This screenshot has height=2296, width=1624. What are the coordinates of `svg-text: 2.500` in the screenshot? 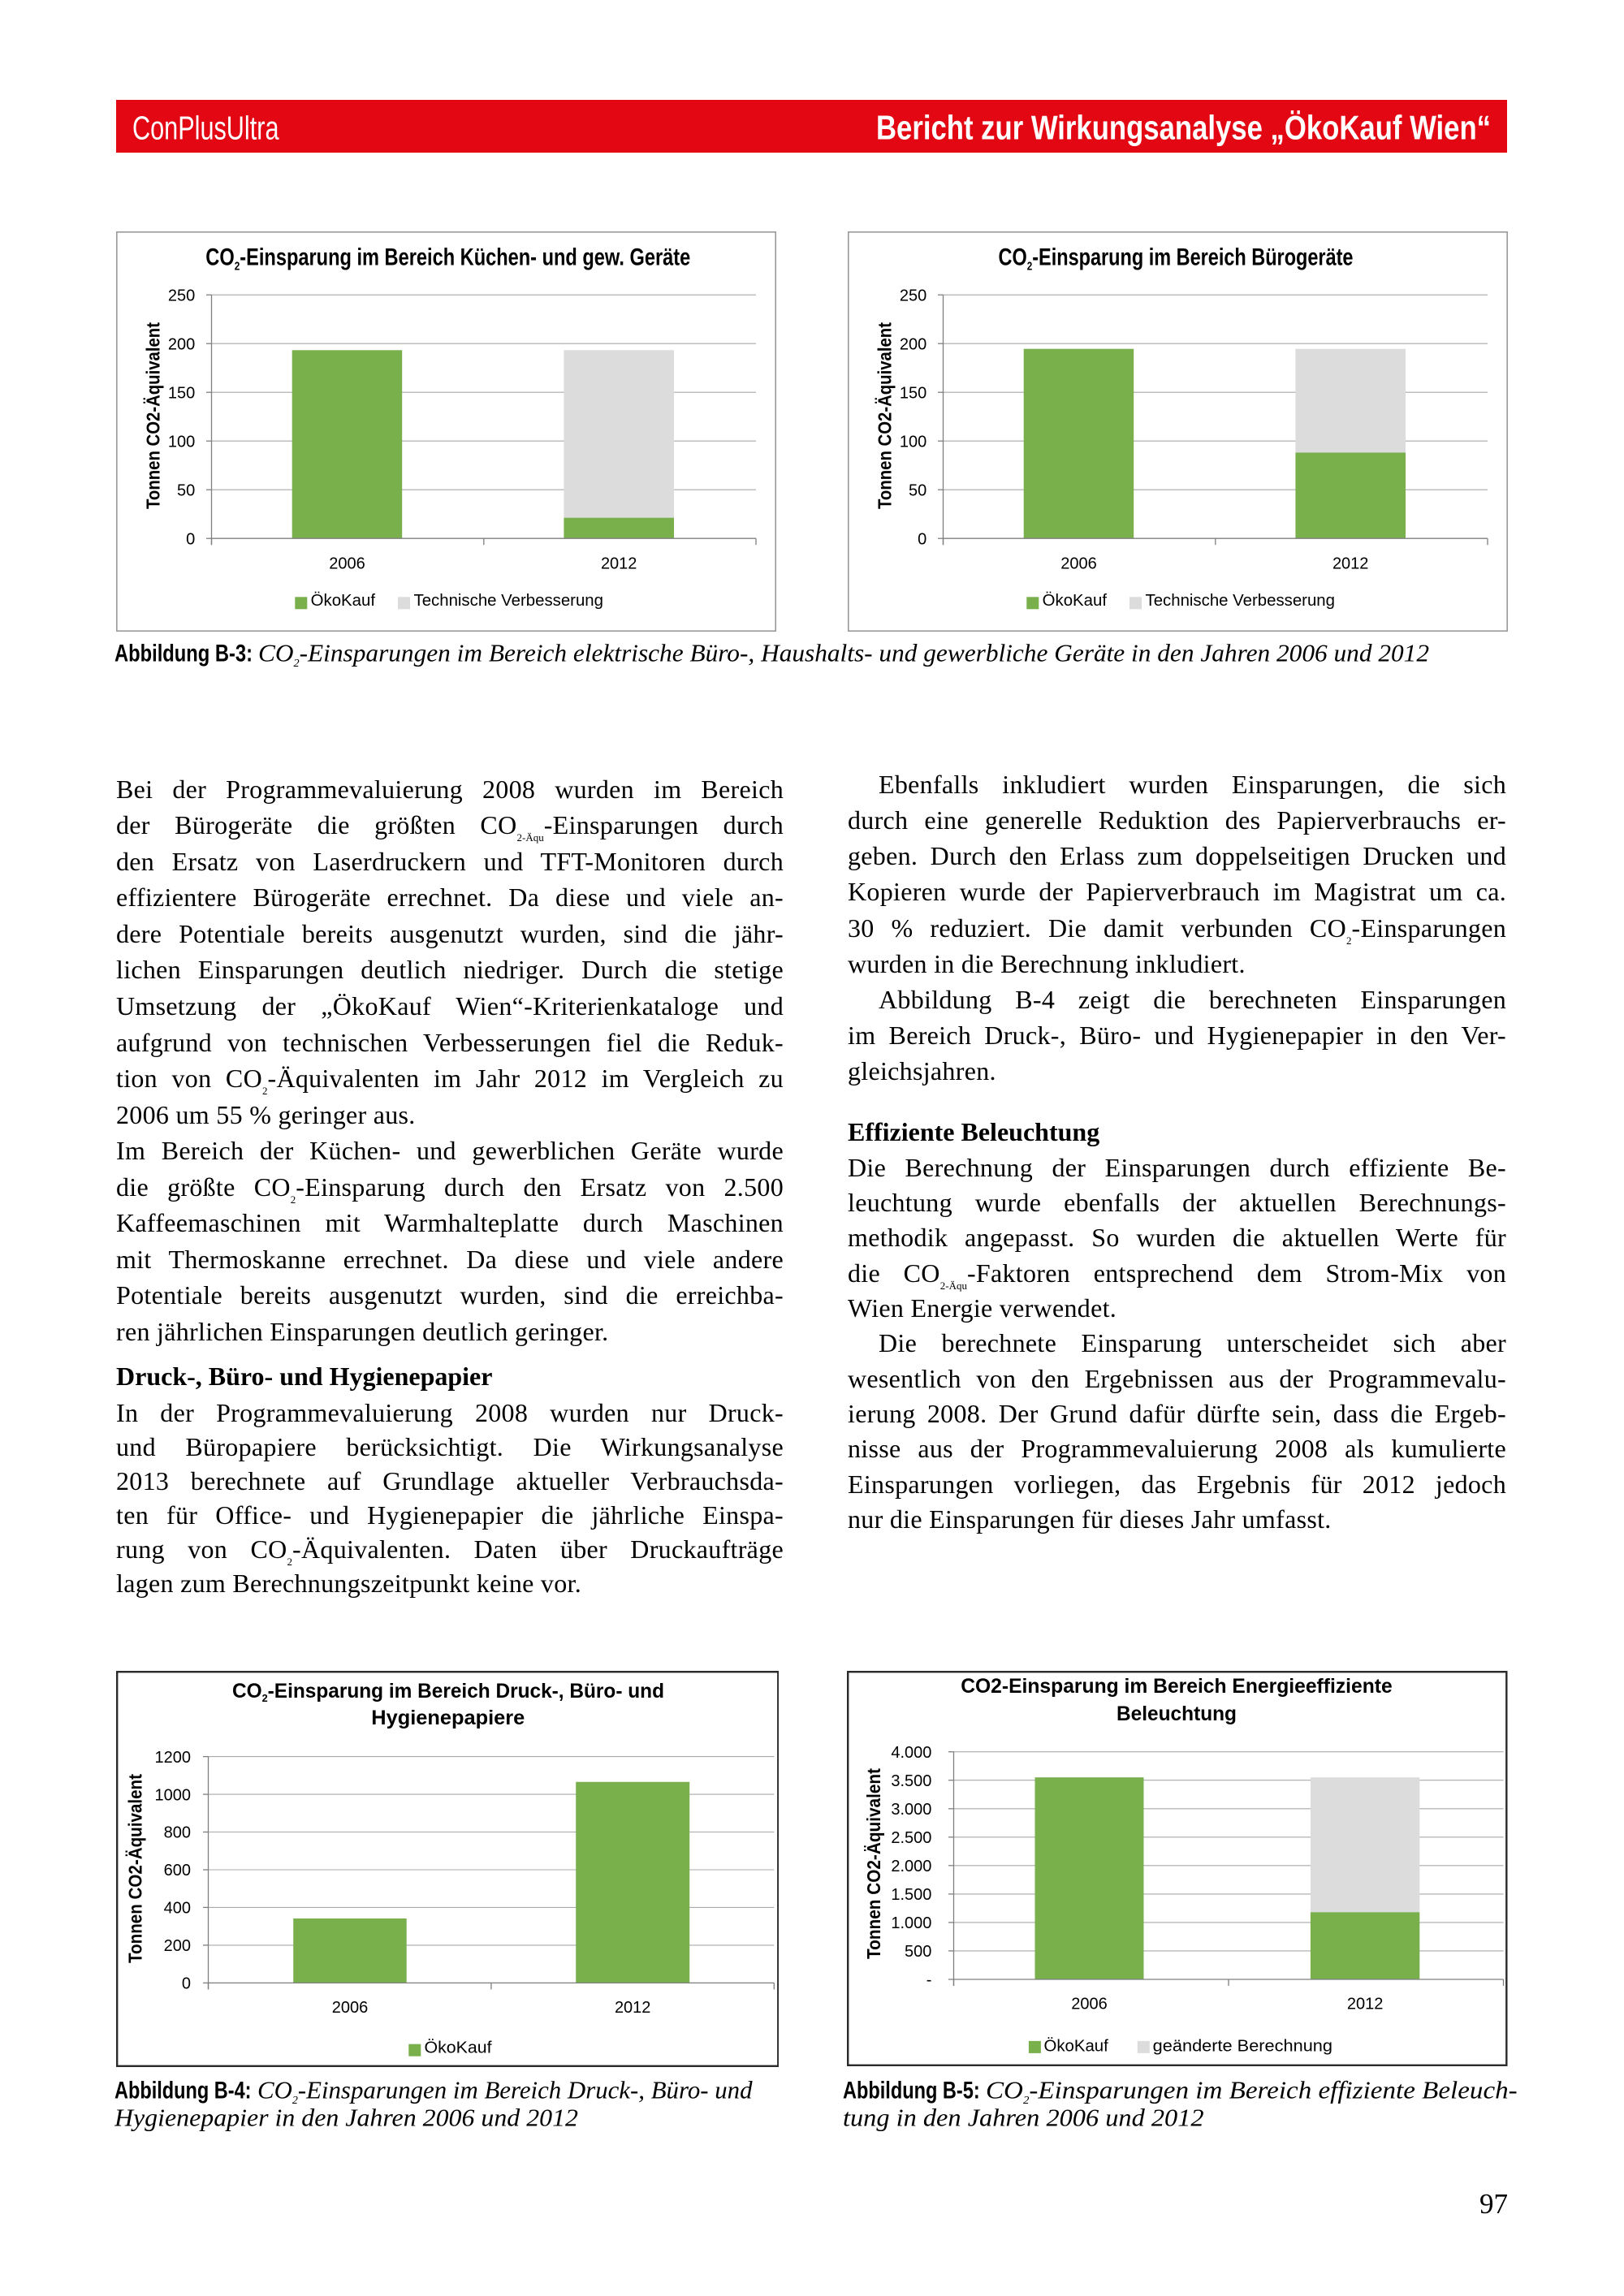 It's located at (911, 1838).